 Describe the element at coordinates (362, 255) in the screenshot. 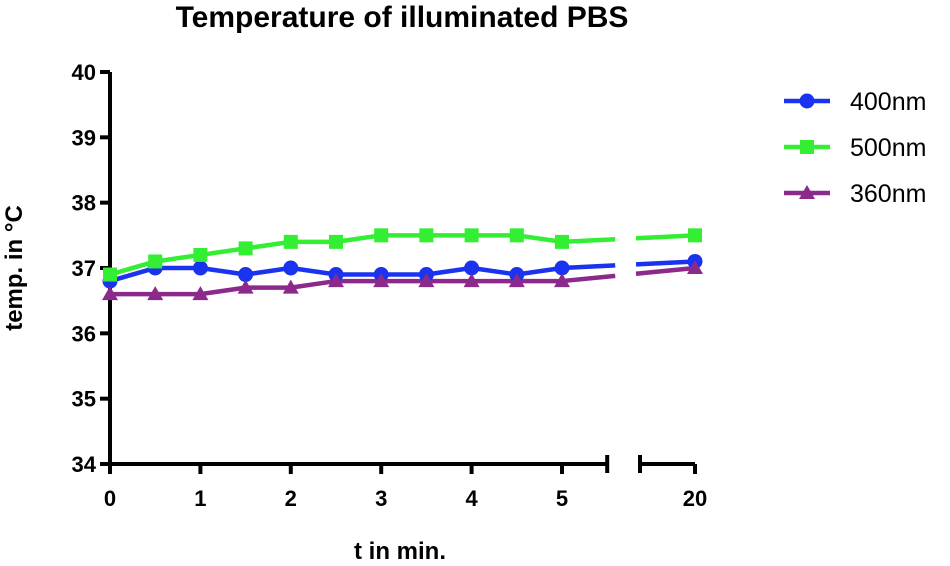

I see `series-line-500nm` at that location.